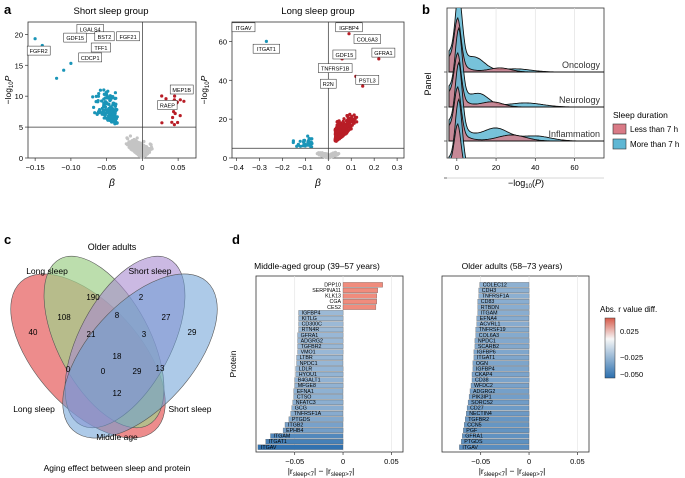 The width and height of the screenshot is (685, 478). What do you see at coordinates (328, 85) in the screenshot?
I see `a2-gene-label: R2N` at bounding box center [328, 85].